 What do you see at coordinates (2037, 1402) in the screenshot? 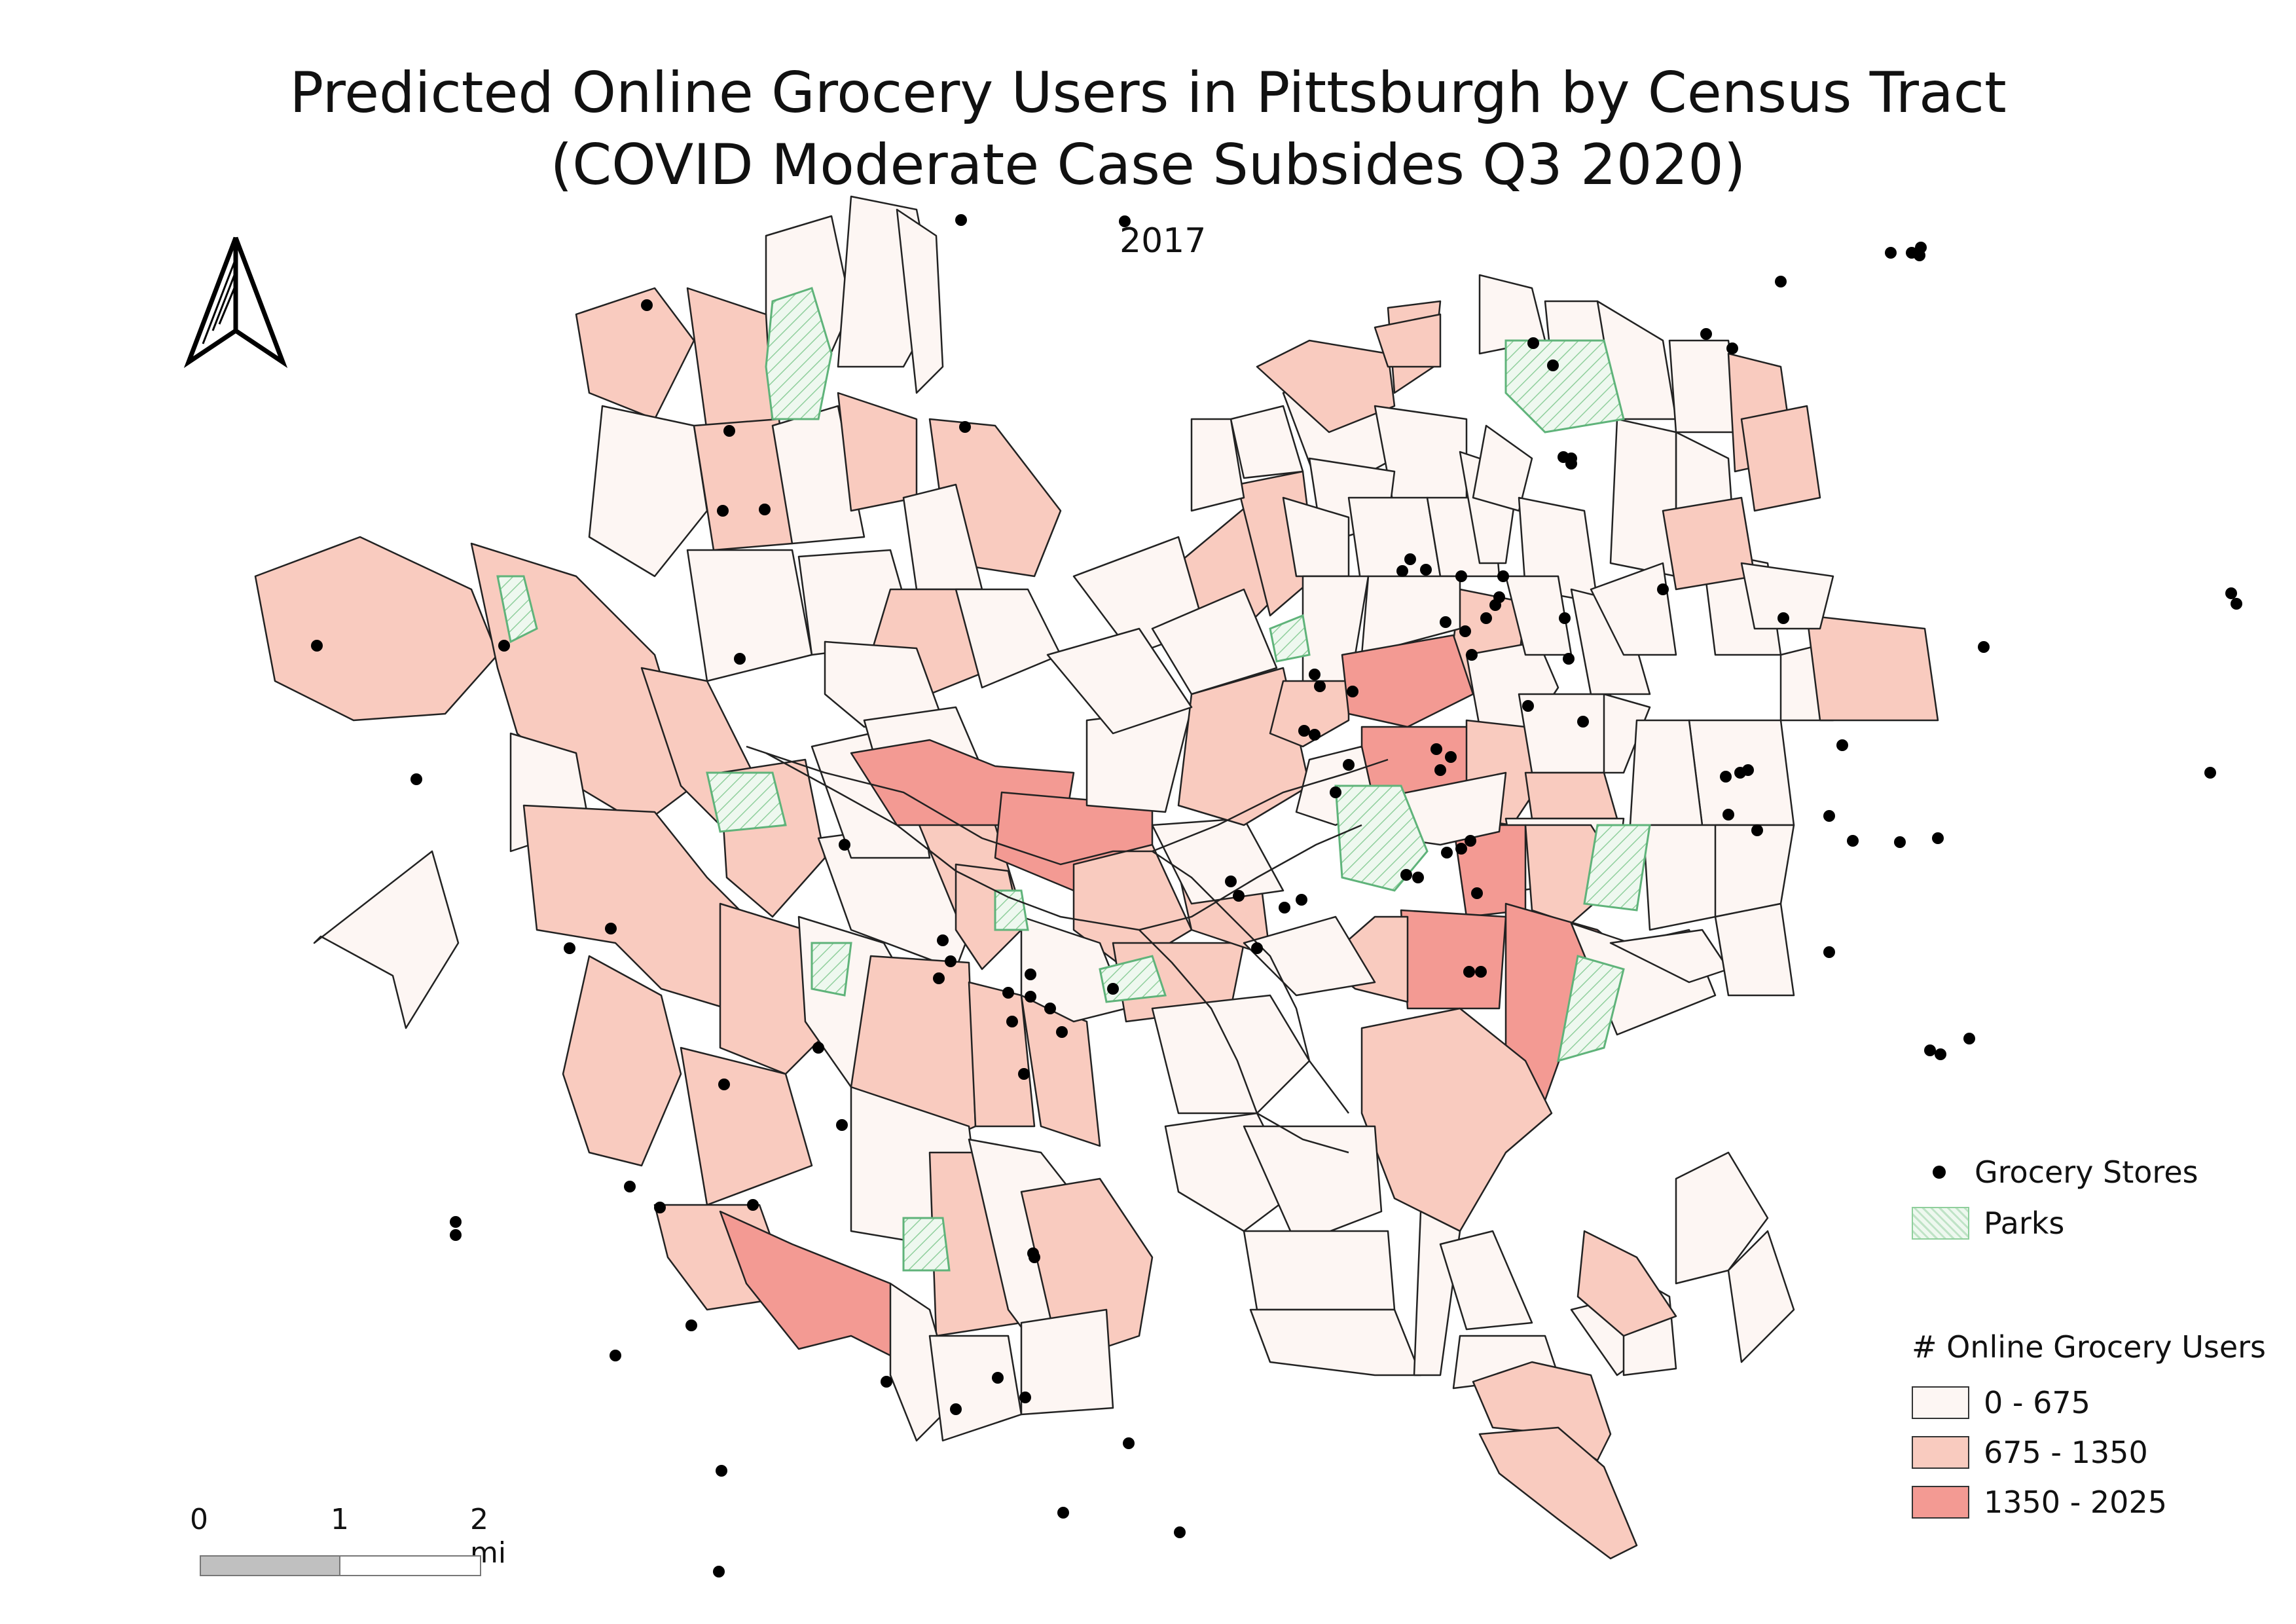
I see `legend-label-class-1: 0 - 675` at bounding box center [2037, 1402].